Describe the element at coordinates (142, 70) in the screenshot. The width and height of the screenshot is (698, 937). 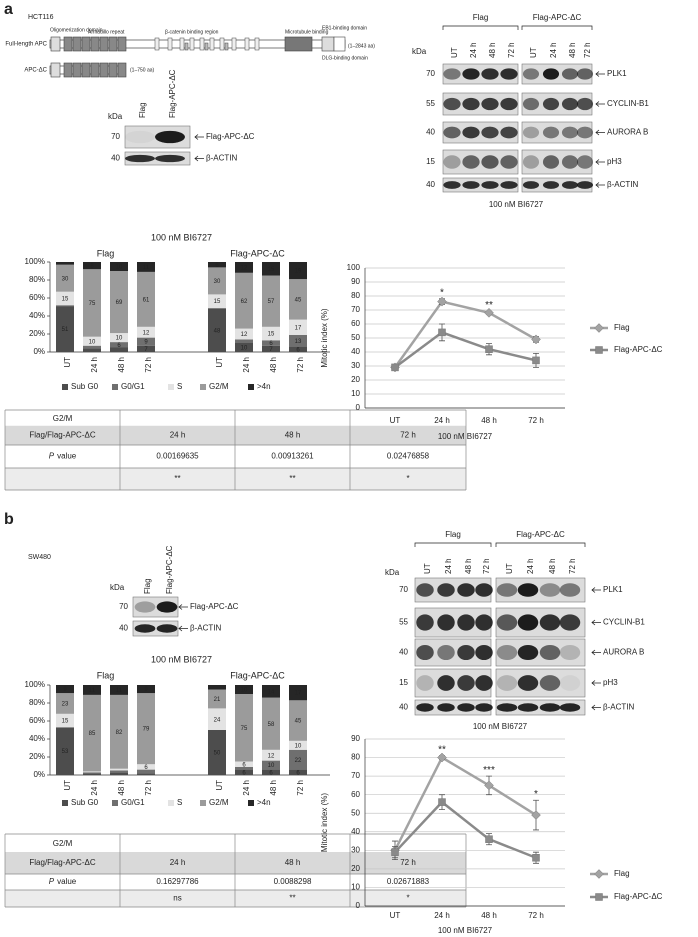
I see `range-label: (1–750 aa)` at that location.